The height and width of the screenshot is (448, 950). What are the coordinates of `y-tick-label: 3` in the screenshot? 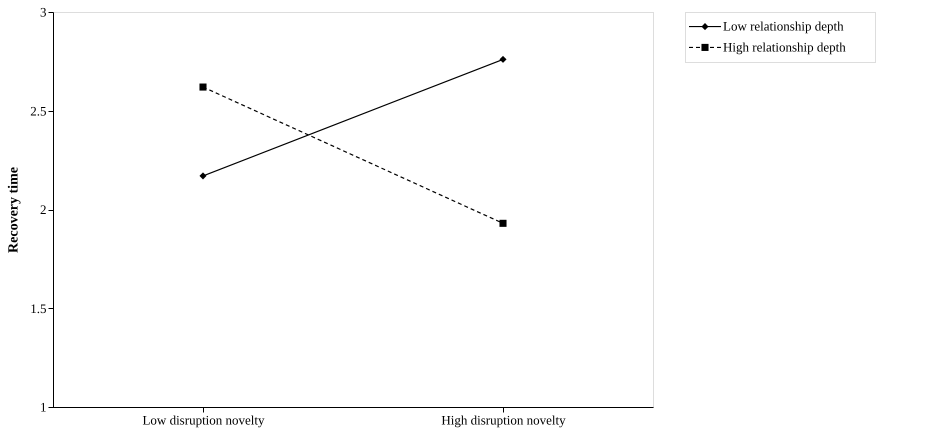 It's located at (43, 12).